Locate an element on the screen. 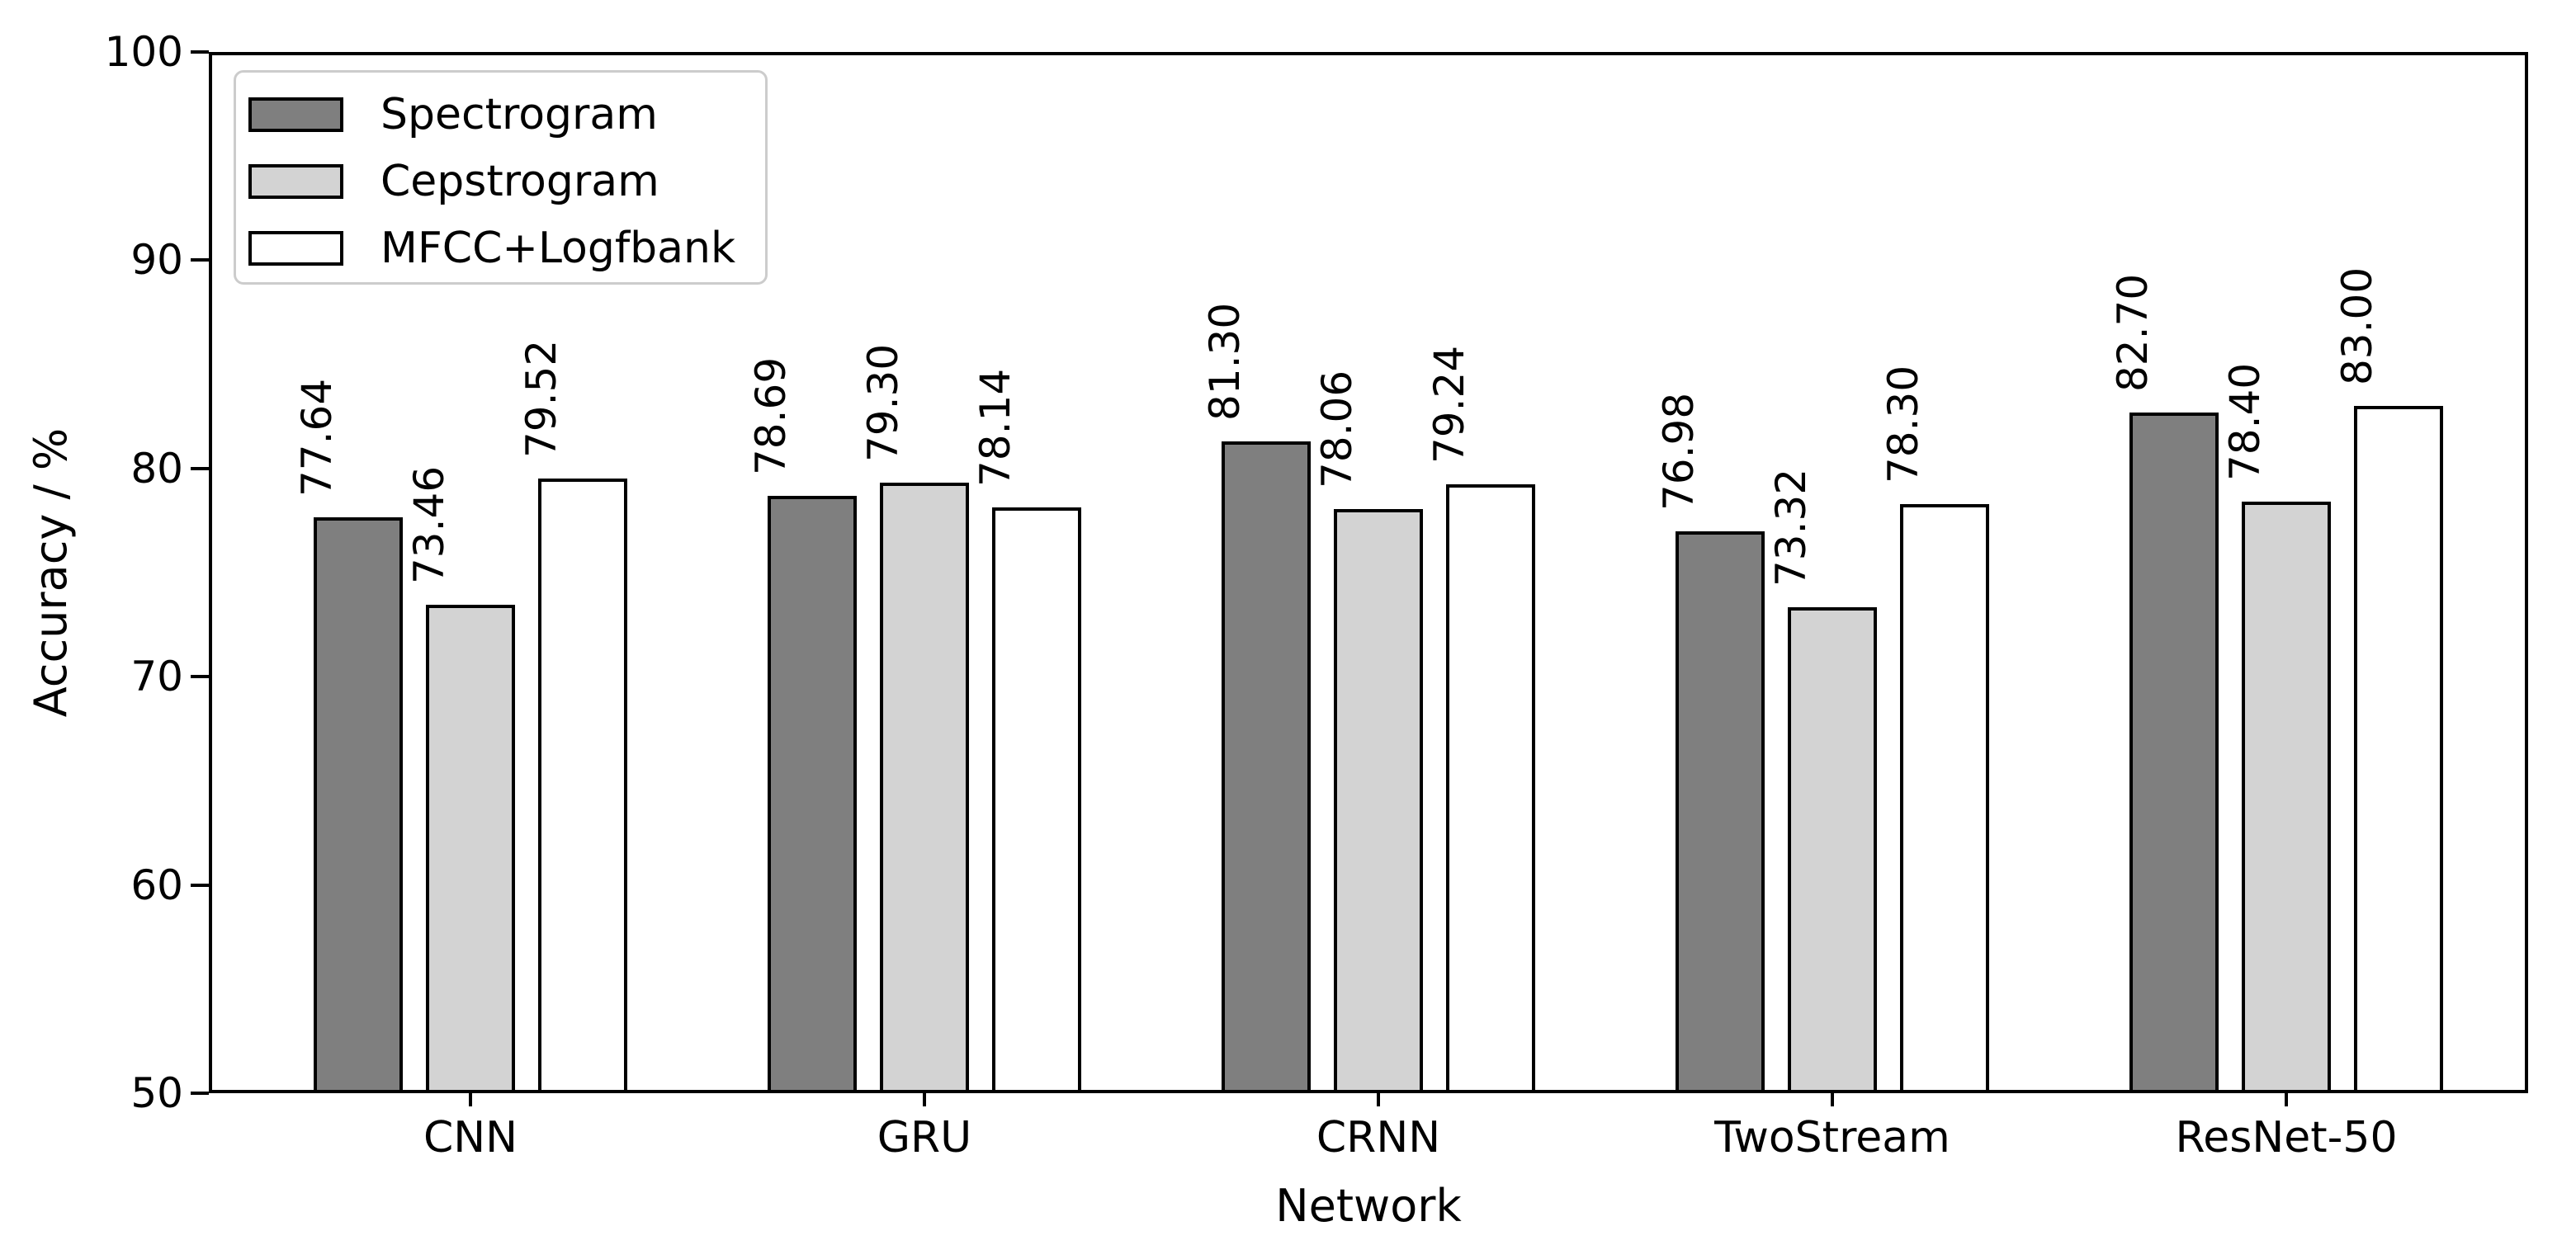 This screenshot has width=2576, height=1245. y-tick-label: 100 is located at coordinates (143, 52).